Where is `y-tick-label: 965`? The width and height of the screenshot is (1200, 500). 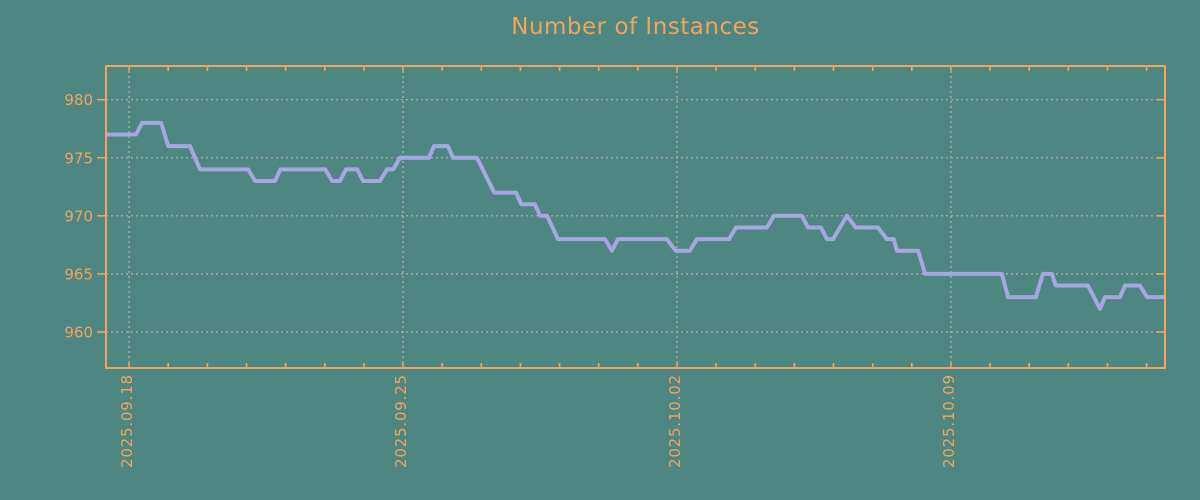
y-tick-label: 965 is located at coordinates (78, 274).